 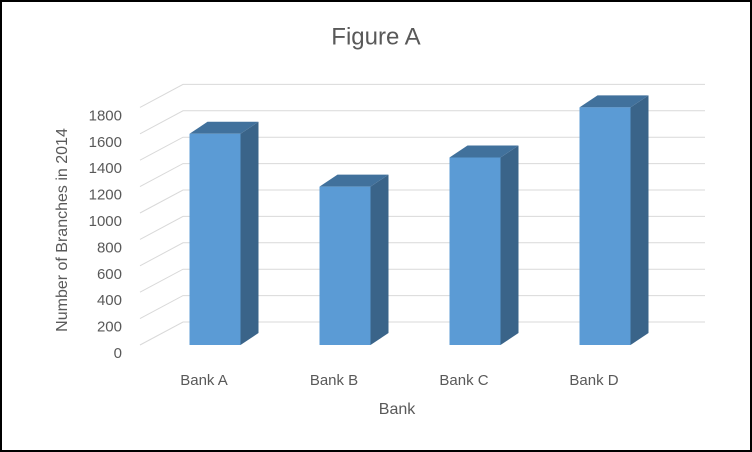 What do you see at coordinates (109, 247) in the screenshot?
I see `y-tick-label: 800` at bounding box center [109, 247].